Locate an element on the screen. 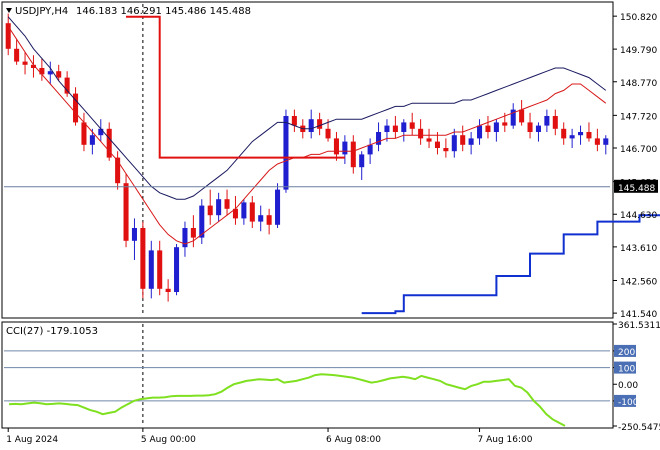 This screenshot has height=450, width=660. cci-line is located at coordinates (287, 400).